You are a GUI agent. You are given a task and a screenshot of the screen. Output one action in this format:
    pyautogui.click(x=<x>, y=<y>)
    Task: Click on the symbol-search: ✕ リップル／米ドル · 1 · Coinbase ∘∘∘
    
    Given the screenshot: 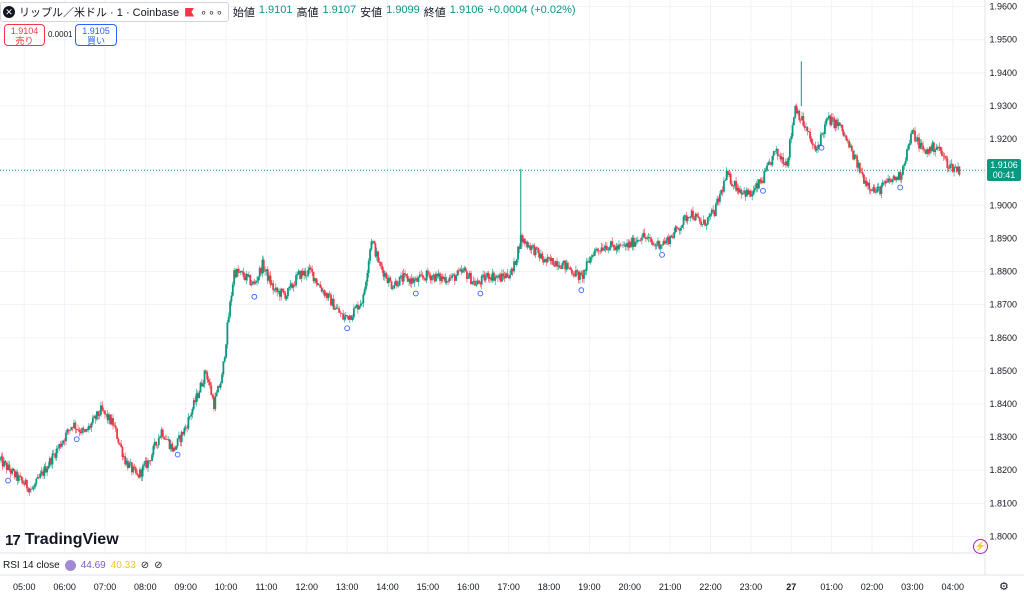 What is the action you would take?
    pyautogui.click(x=114, y=12)
    